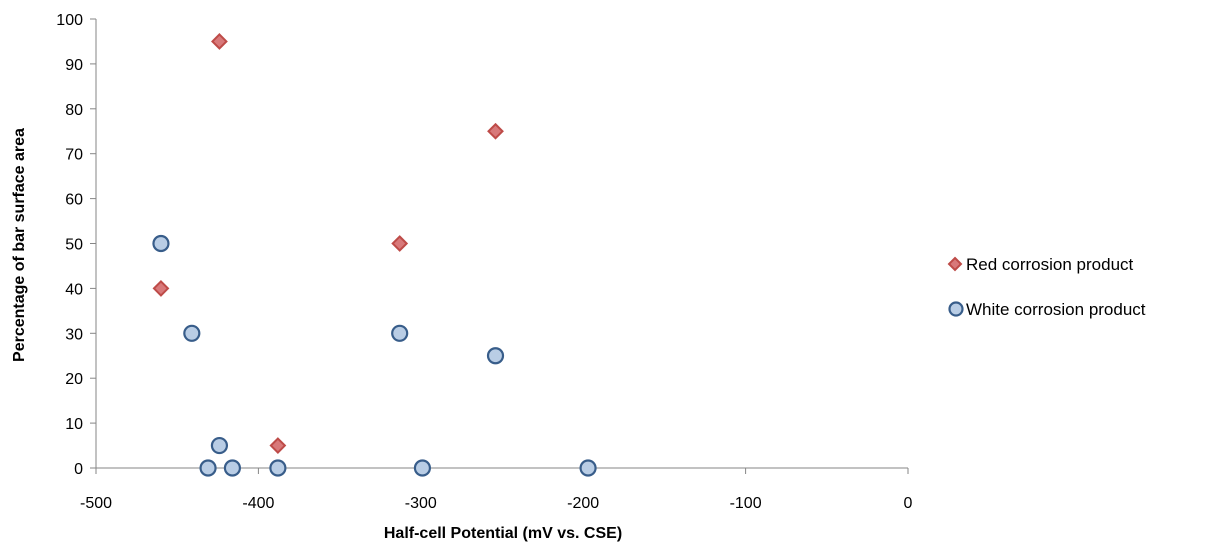 The height and width of the screenshot is (550, 1213). I want to click on y-tick-label: 0, so click(78, 469).